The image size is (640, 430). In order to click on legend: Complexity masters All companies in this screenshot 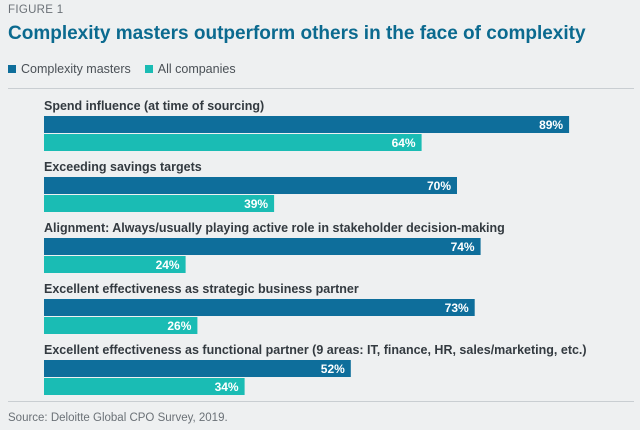, I will do `click(129, 69)`.